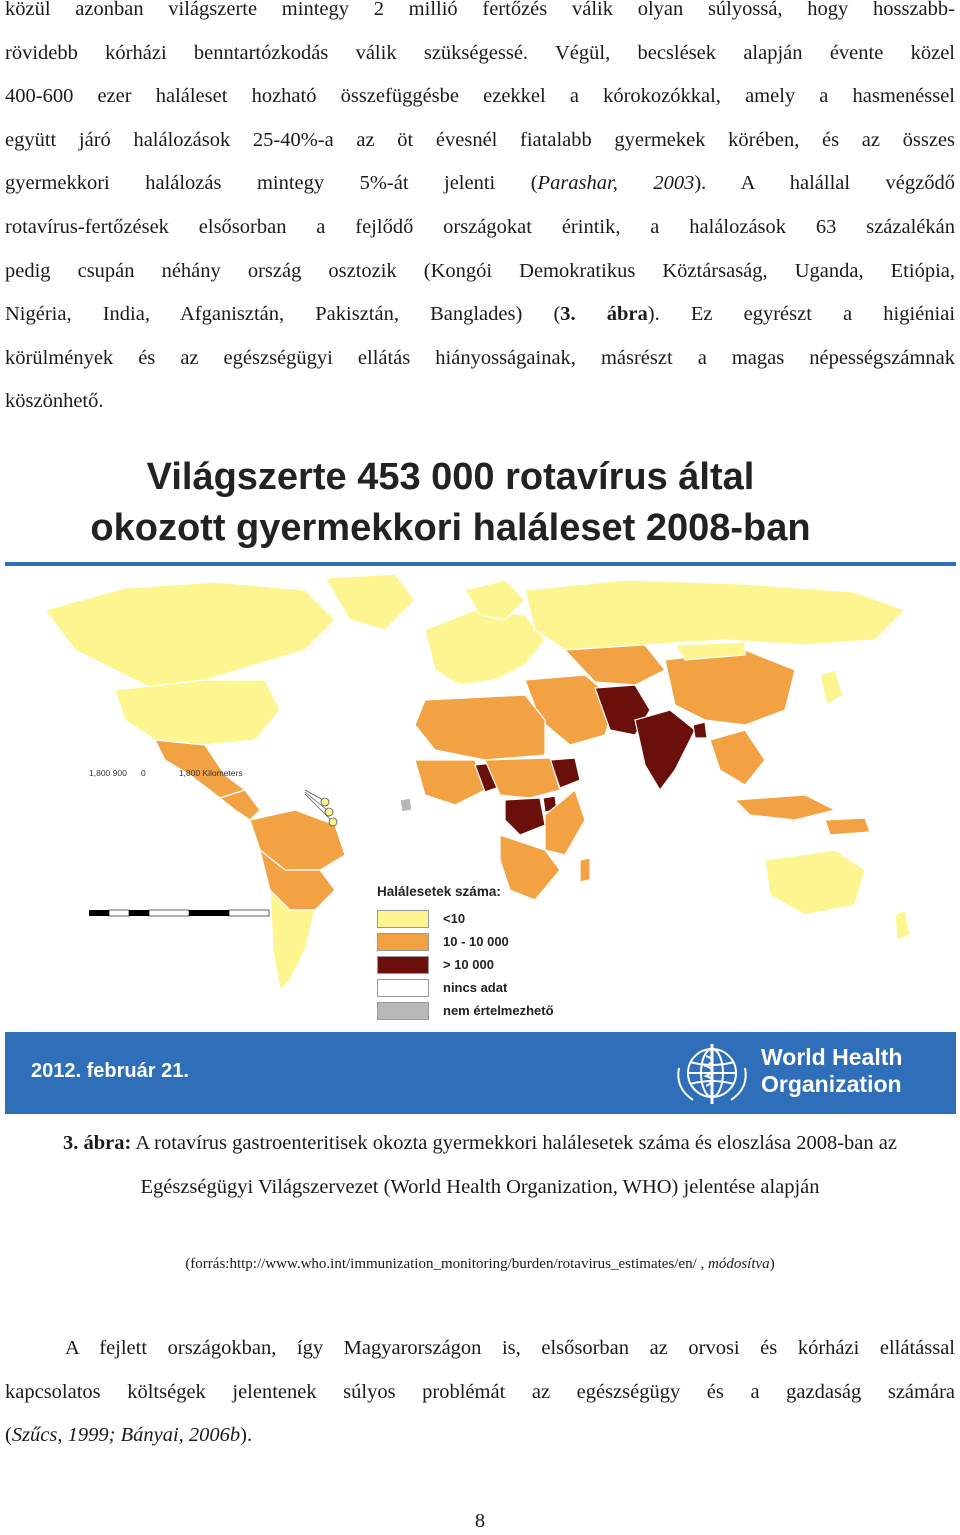 Image resolution: width=960 pixels, height=1535 pixels. I want to click on who-emblem-icon, so click(712, 1074).